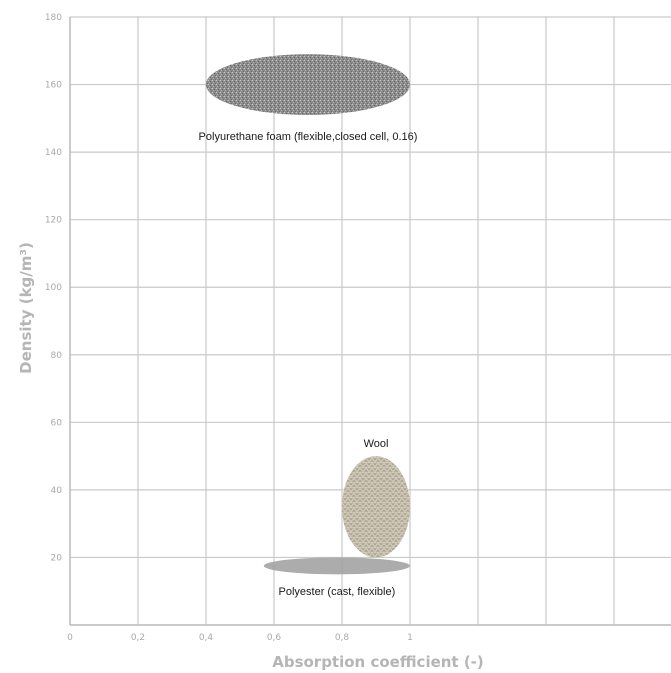 This screenshot has height=673, width=671. I want to click on y-tick-label: 140, so click(53, 153).